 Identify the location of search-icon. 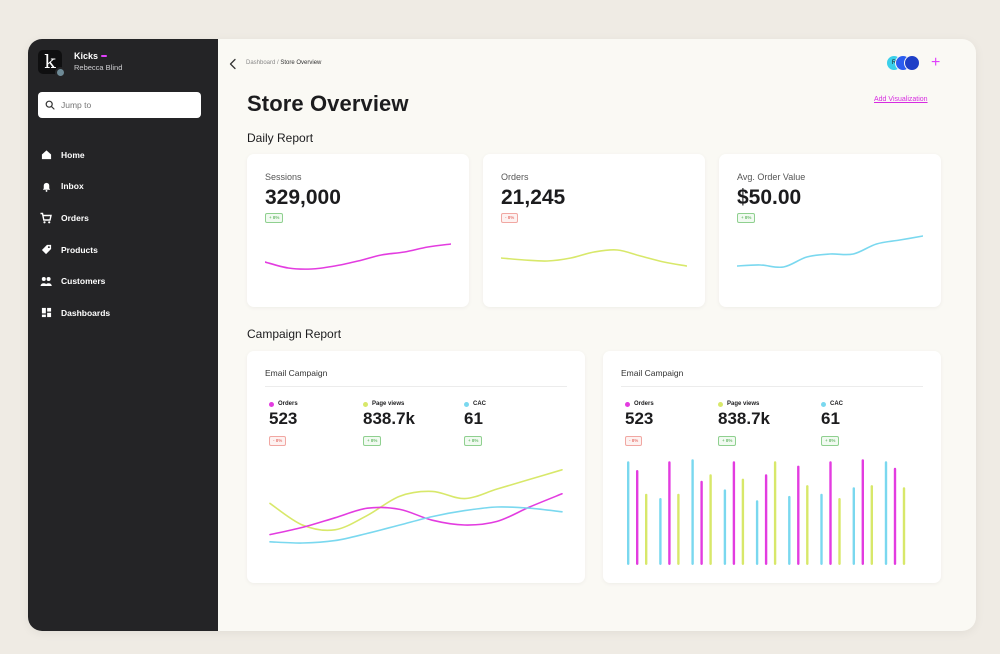
(50, 105).